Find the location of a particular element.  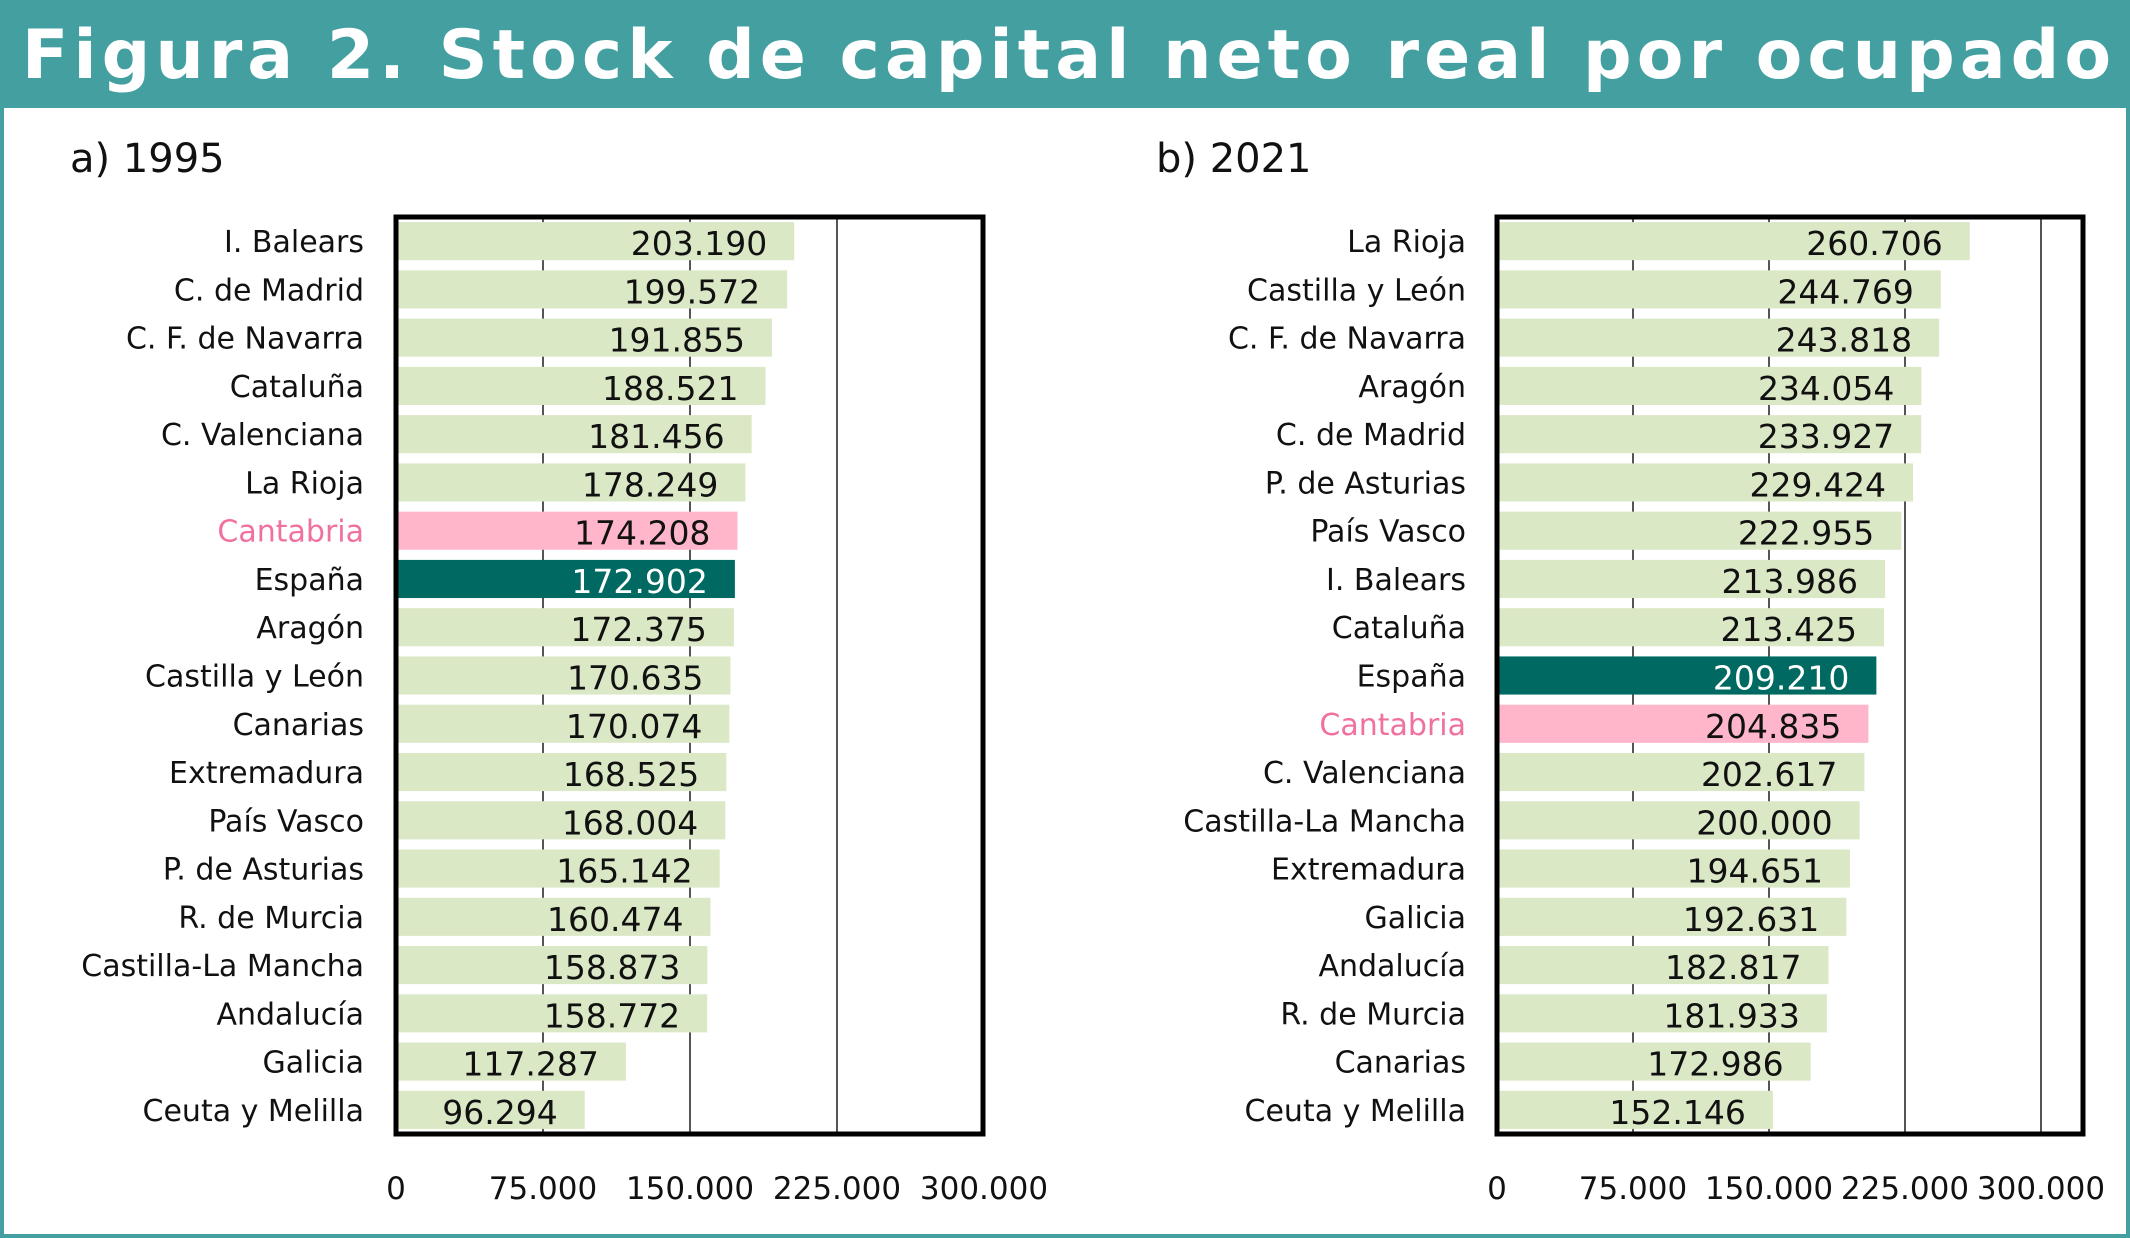

data-label: 200.000 is located at coordinates (1764, 822).